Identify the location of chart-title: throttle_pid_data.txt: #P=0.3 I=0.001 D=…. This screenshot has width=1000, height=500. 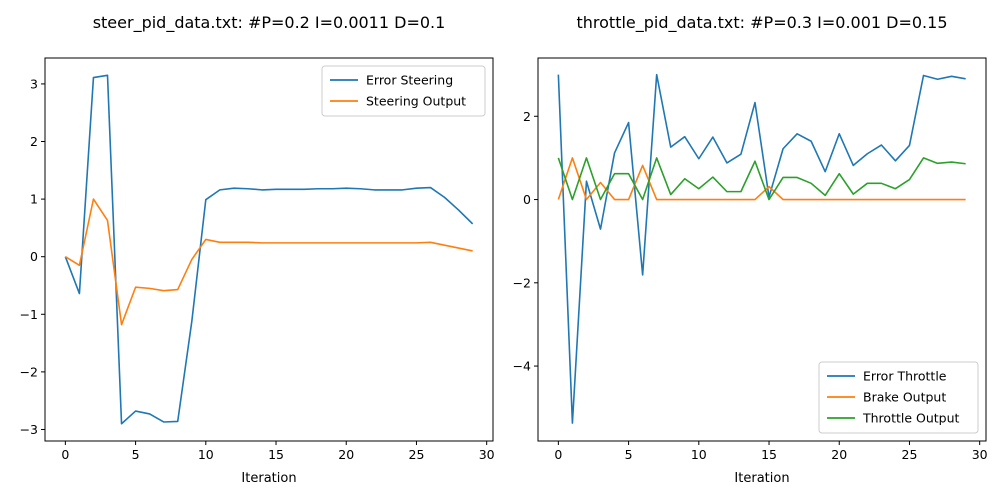
(762, 23).